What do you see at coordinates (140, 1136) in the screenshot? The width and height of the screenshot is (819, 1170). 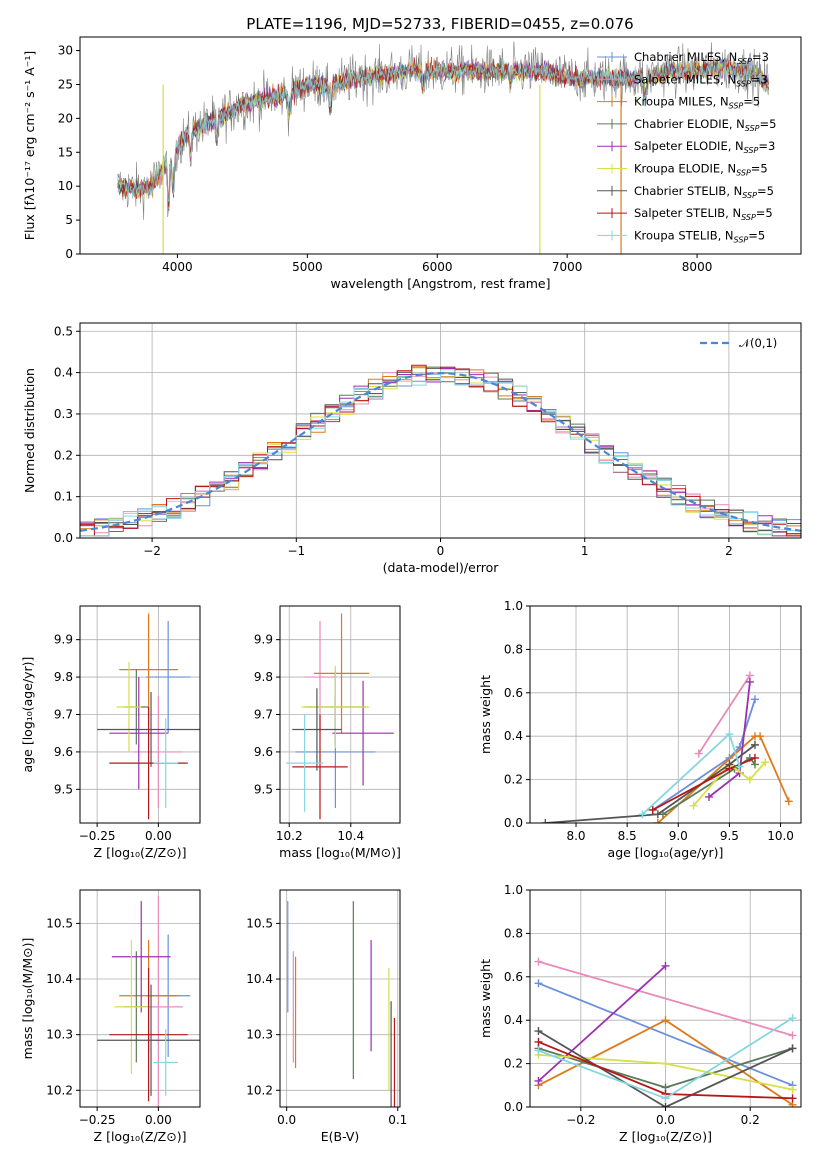 I see `x-axis-label: Z [log₁₀(Z/Z⊙)]` at bounding box center [140, 1136].